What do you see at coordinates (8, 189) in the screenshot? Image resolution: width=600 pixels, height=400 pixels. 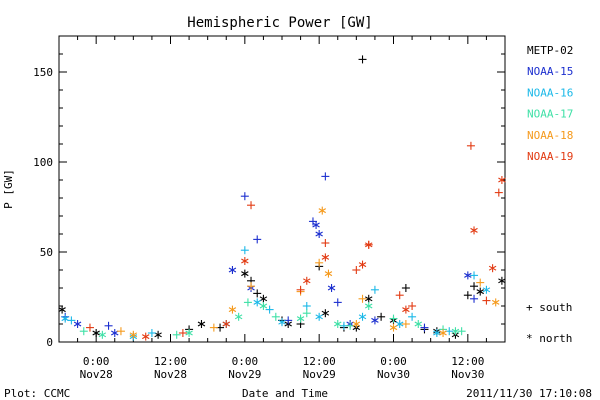 I see `y-axis-label: P [GW]` at bounding box center [8, 189].